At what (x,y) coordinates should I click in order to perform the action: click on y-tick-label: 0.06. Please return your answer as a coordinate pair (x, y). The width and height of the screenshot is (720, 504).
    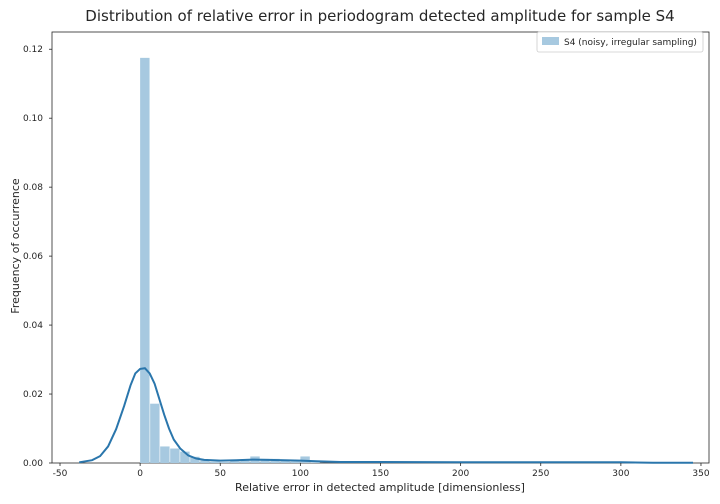
    Looking at the image, I should click on (33, 257).